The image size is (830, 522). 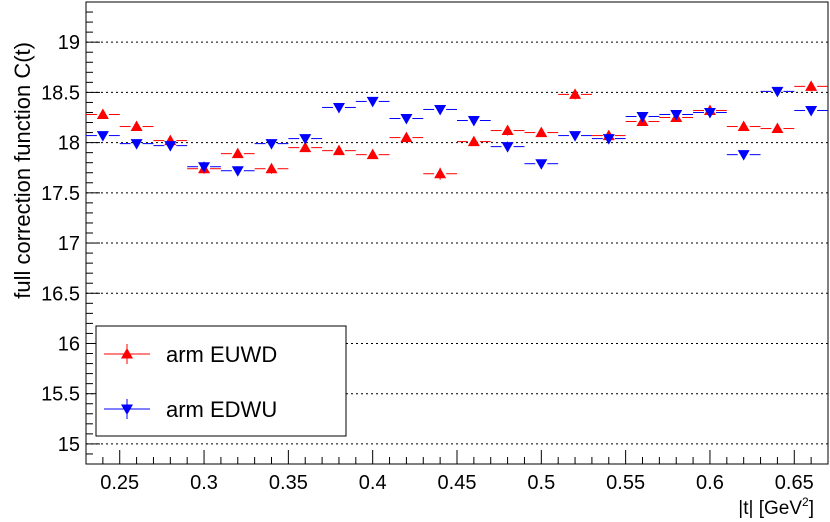 I want to click on legend-label: arm EUWD, so click(x=221, y=354).